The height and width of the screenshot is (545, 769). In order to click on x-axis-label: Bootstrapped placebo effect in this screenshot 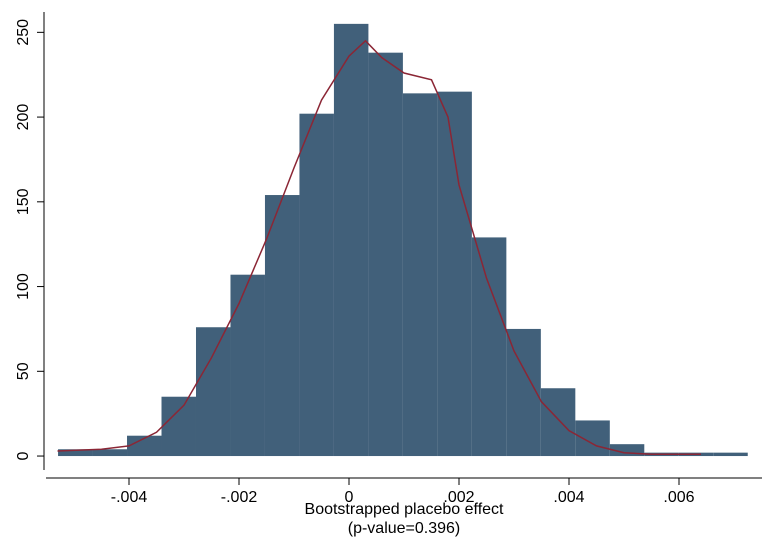, I will do `click(405, 509)`.